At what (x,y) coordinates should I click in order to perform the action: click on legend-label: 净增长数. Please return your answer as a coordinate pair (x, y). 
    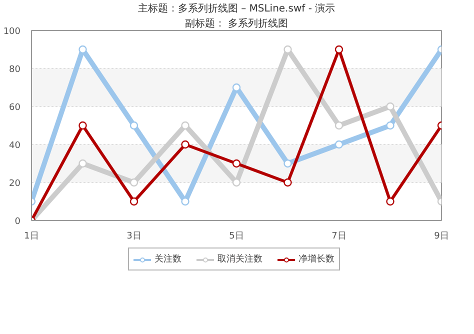
    Looking at the image, I should click on (316, 259).